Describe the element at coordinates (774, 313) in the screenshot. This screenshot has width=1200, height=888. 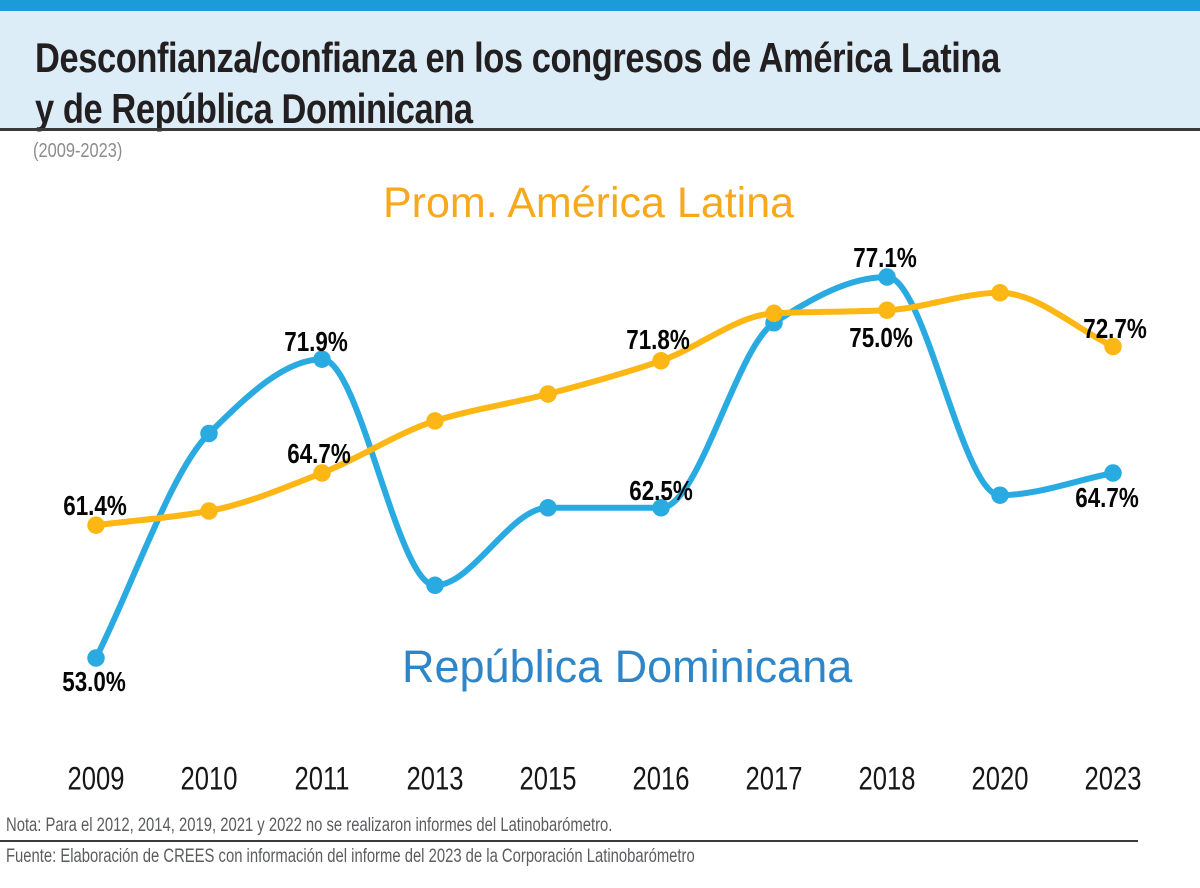
I see `data-point-prom-america-latina-2017` at that location.